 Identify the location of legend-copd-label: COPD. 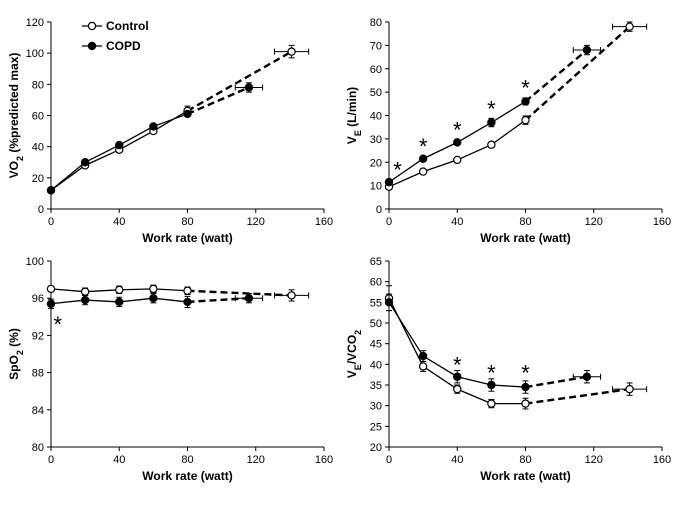
(123, 46).